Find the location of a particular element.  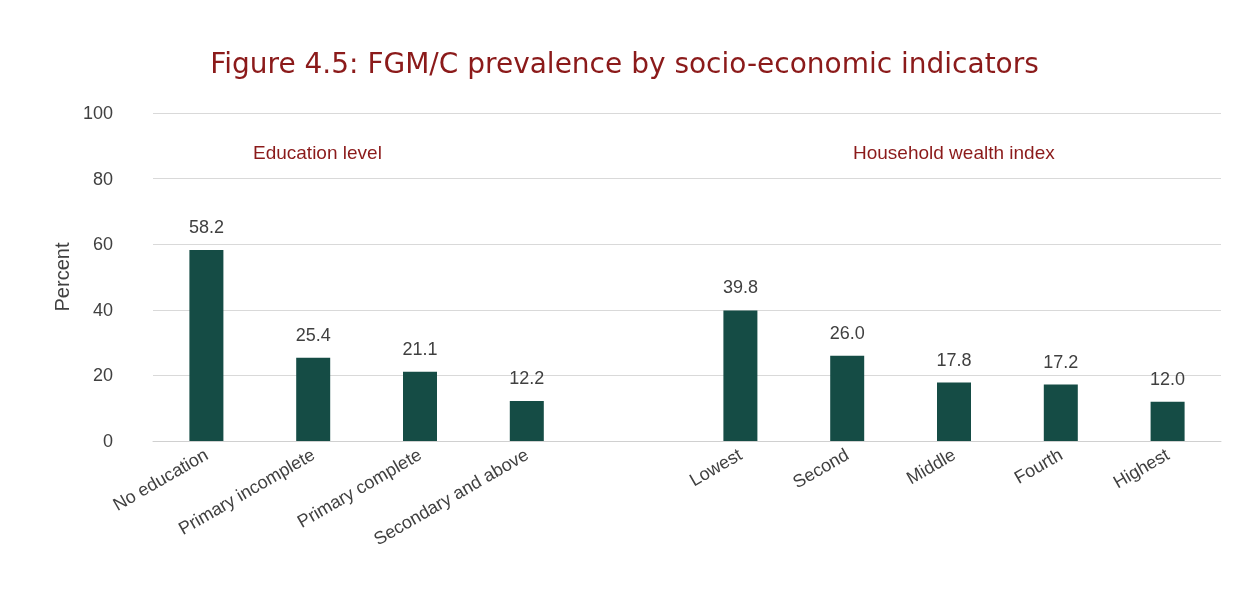

annotation: Household wealth index is located at coordinates (954, 152).